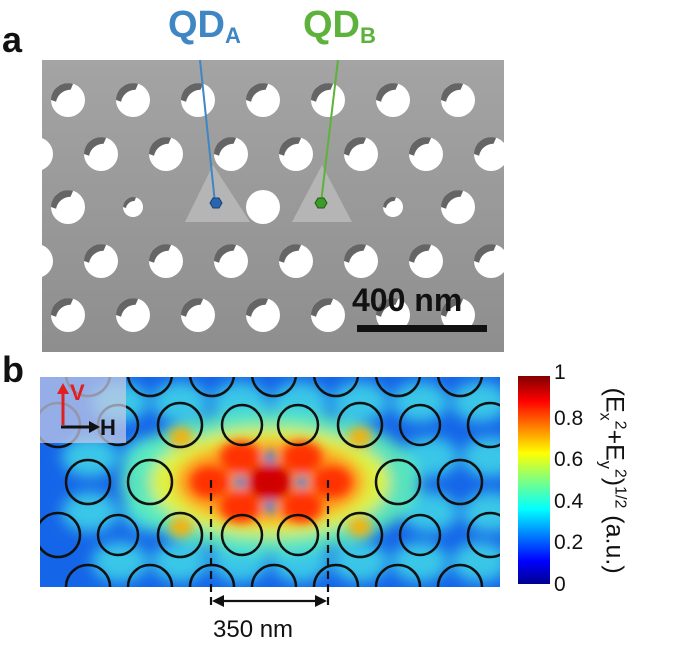 The image size is (675, 650). Describe the element at coordinates (83, 410) in the screenshot. I see `polarization-inset` at that location.